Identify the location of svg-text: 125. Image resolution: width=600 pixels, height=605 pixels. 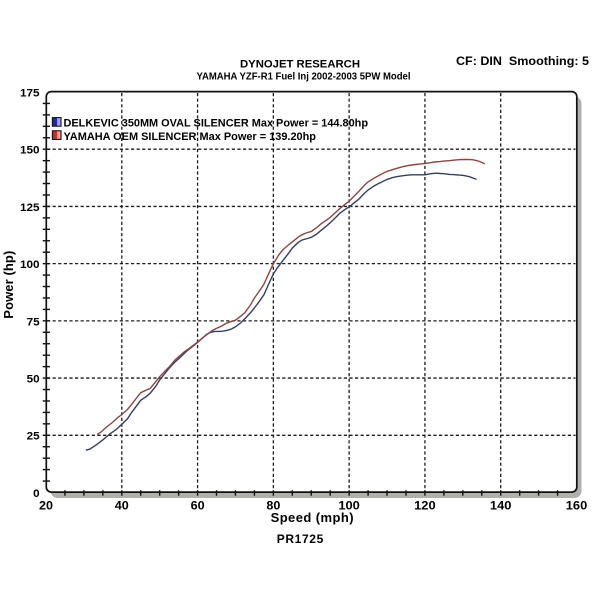
(30, 208).